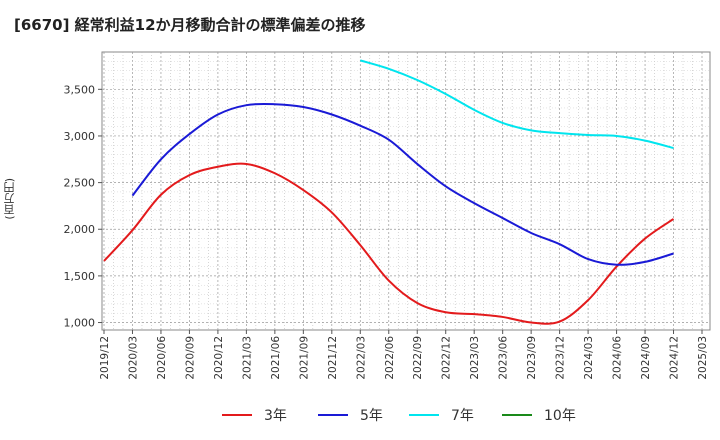 The image size is (720, 440). What do you see at coordinates (675, 358) in the screenshot?
I see `x-tick-label: 2024/12` at bounding box center [675, 358].